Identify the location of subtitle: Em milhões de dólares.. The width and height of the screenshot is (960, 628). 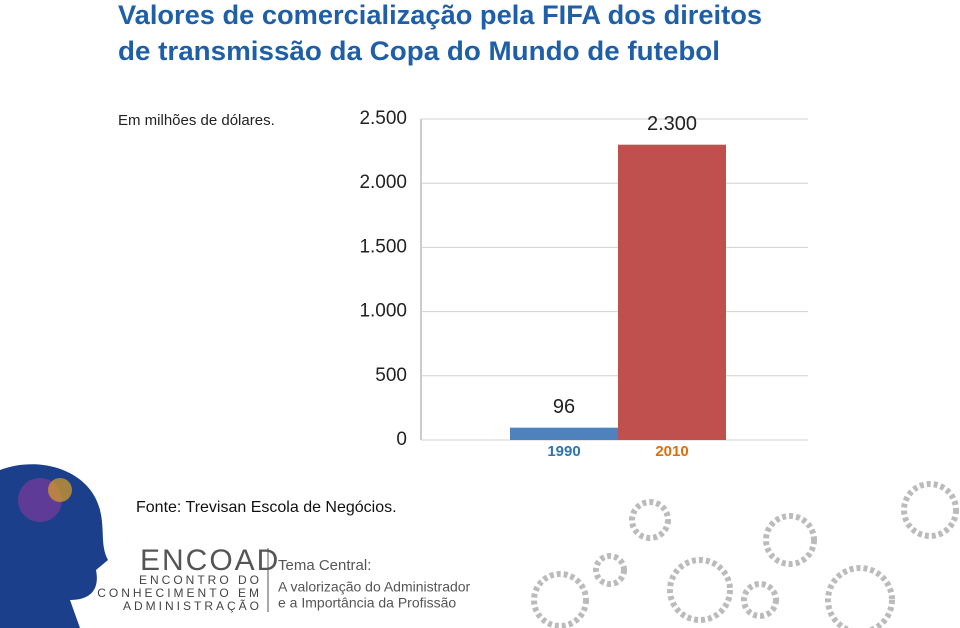
(196, 120).